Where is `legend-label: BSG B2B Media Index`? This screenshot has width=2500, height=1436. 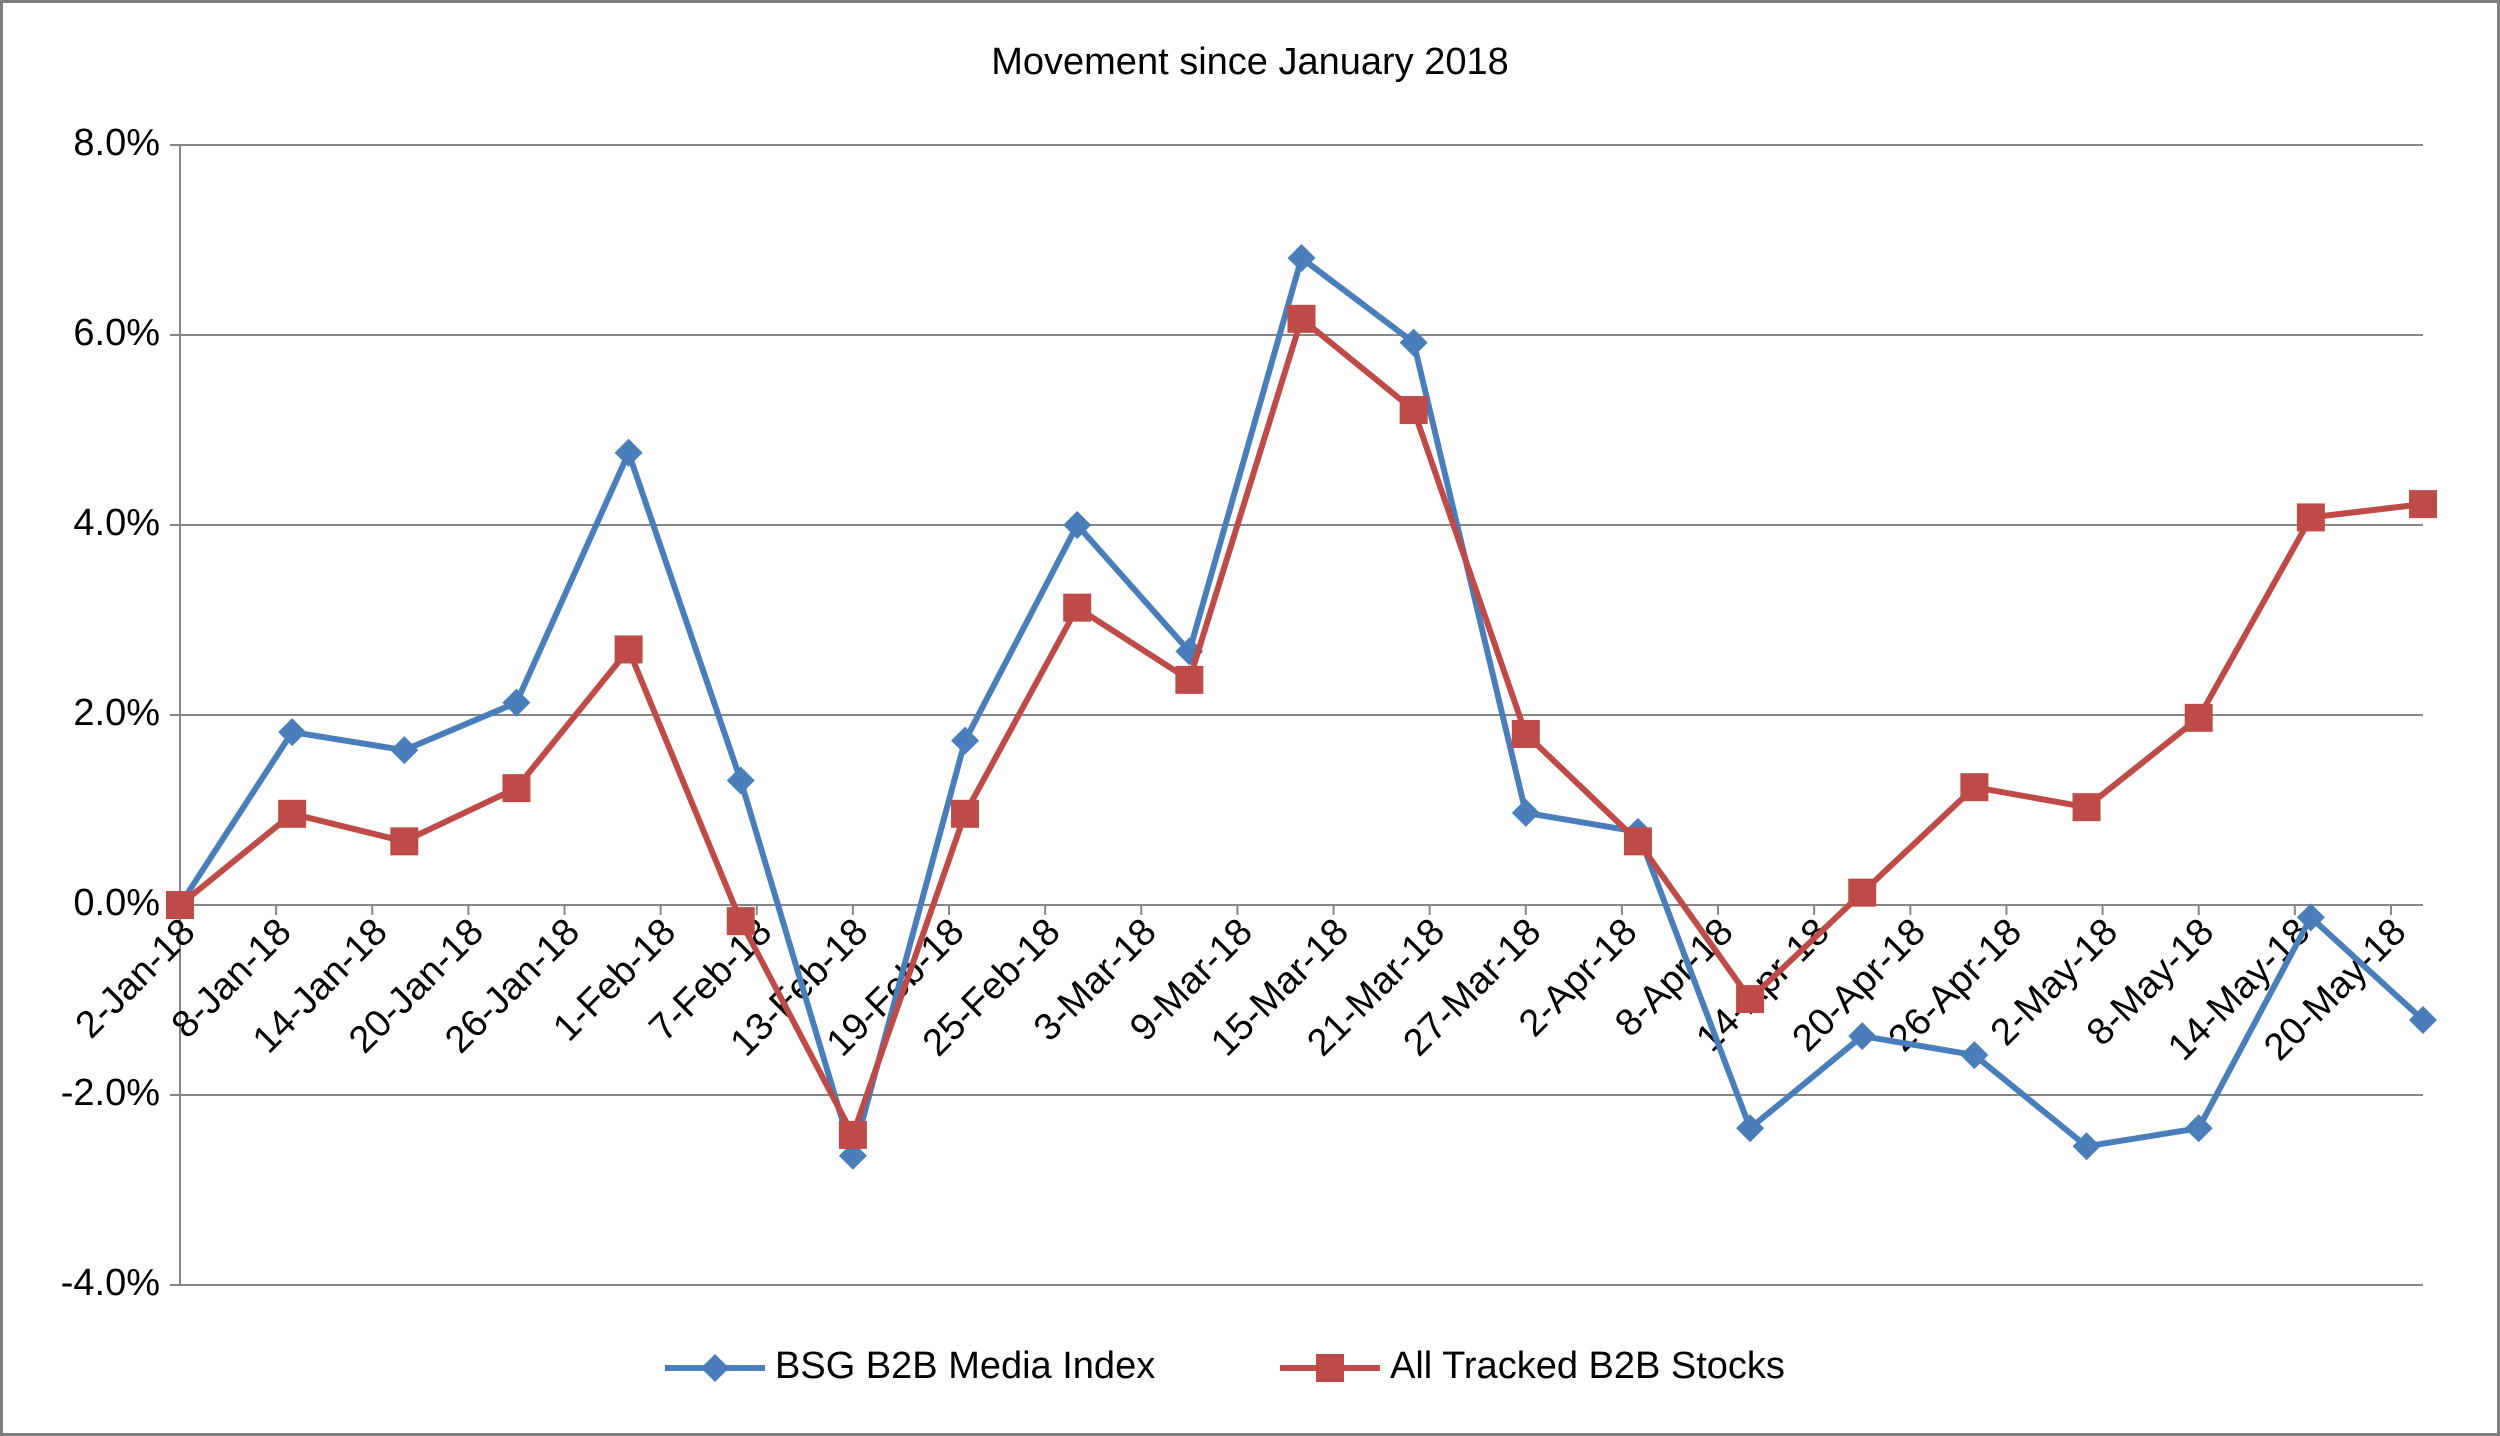 legend-label: BSG B2B Media Index is located at coordinates (965, 1366).